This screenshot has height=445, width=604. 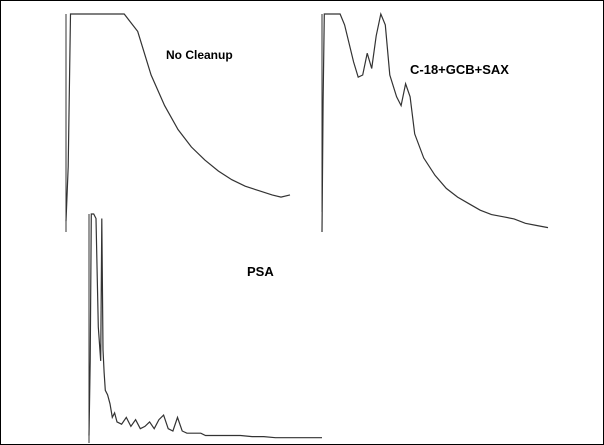 What do you see at coordinates (260, 271) in the screenshot?
I see `chart-title: PSA` at bounding box center [260, 271].